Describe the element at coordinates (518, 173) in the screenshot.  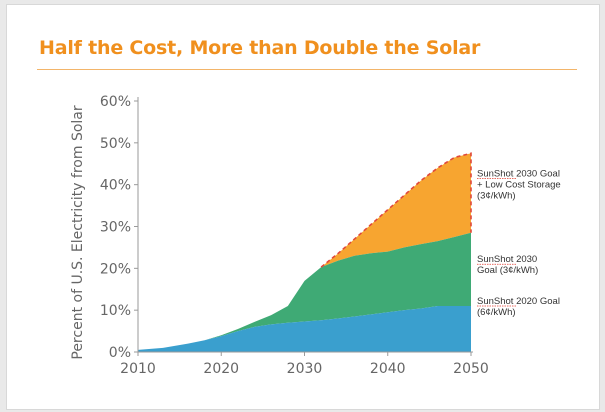
I see `series-label-3-line-1: SunShot 2030 Goal` at that location.